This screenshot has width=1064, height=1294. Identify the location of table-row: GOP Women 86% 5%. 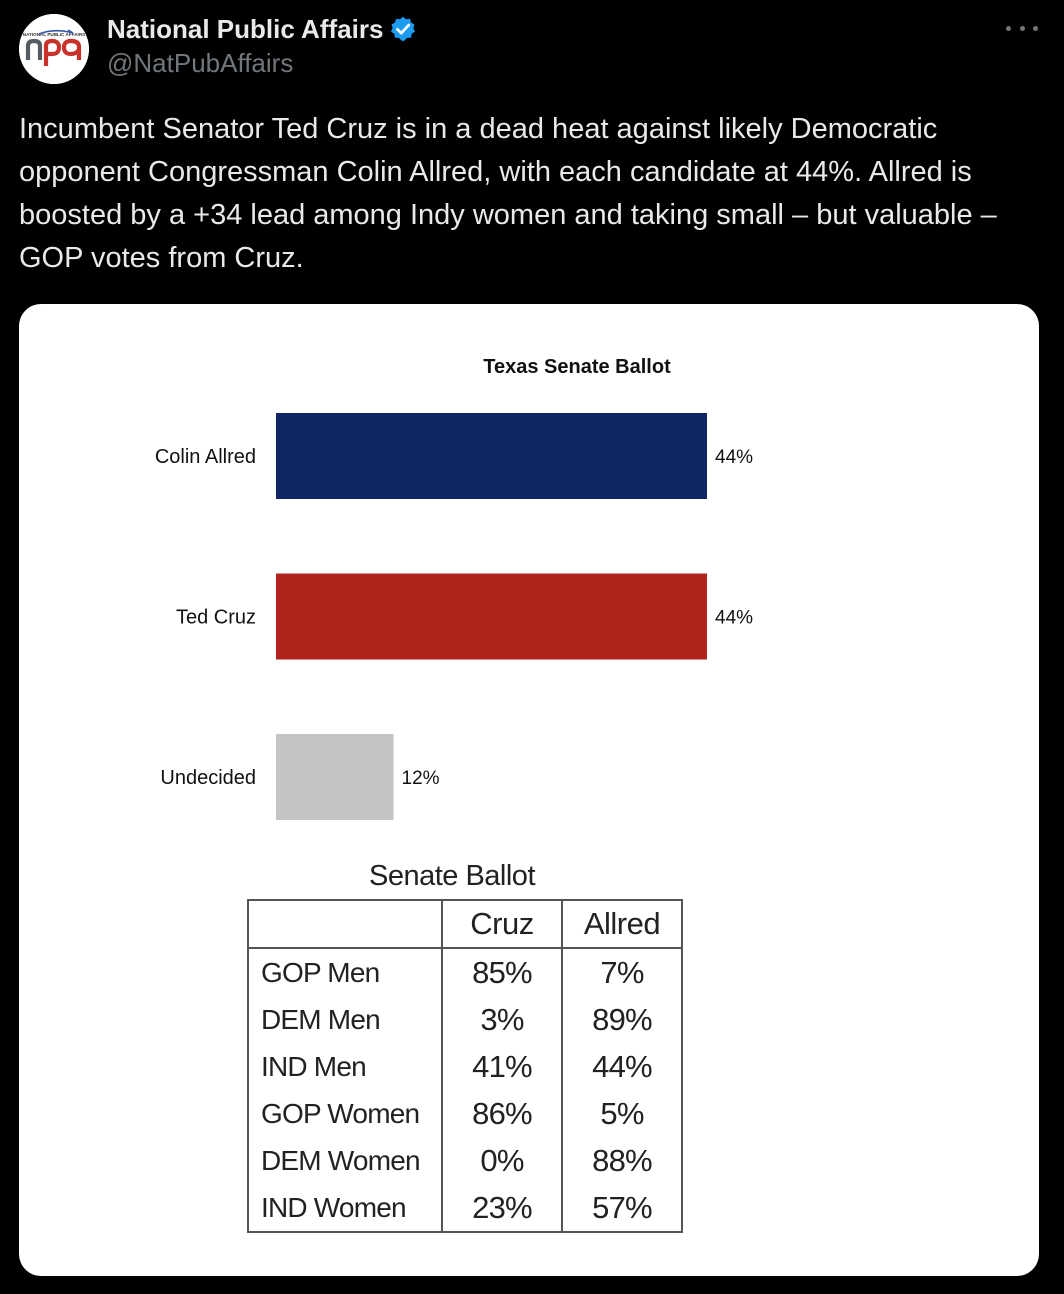
(465, 1113).